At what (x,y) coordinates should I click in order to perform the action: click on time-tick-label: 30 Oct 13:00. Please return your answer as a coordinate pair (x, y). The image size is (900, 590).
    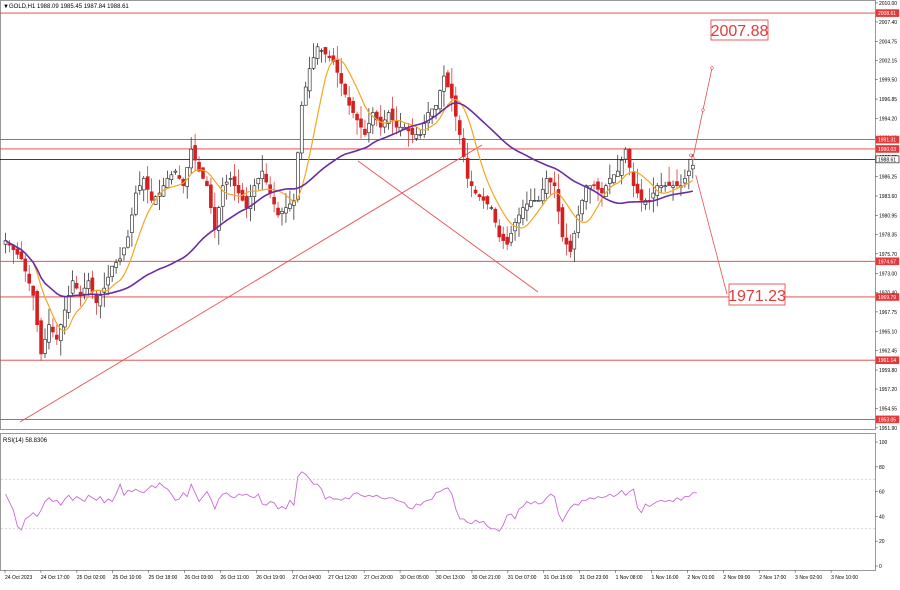
    Looking at the image, I should click on (450, 578).